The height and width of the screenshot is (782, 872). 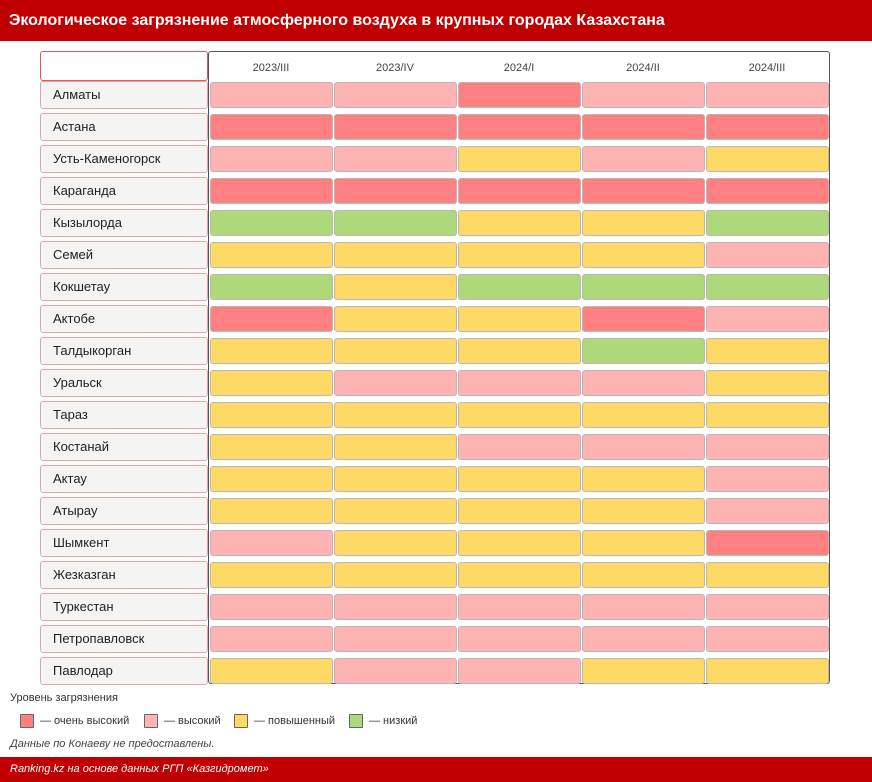 What do you see at coordinates (519, 68) in the screenshot?
I see `column-header: 2024/I` at bounding box center [519, 68].